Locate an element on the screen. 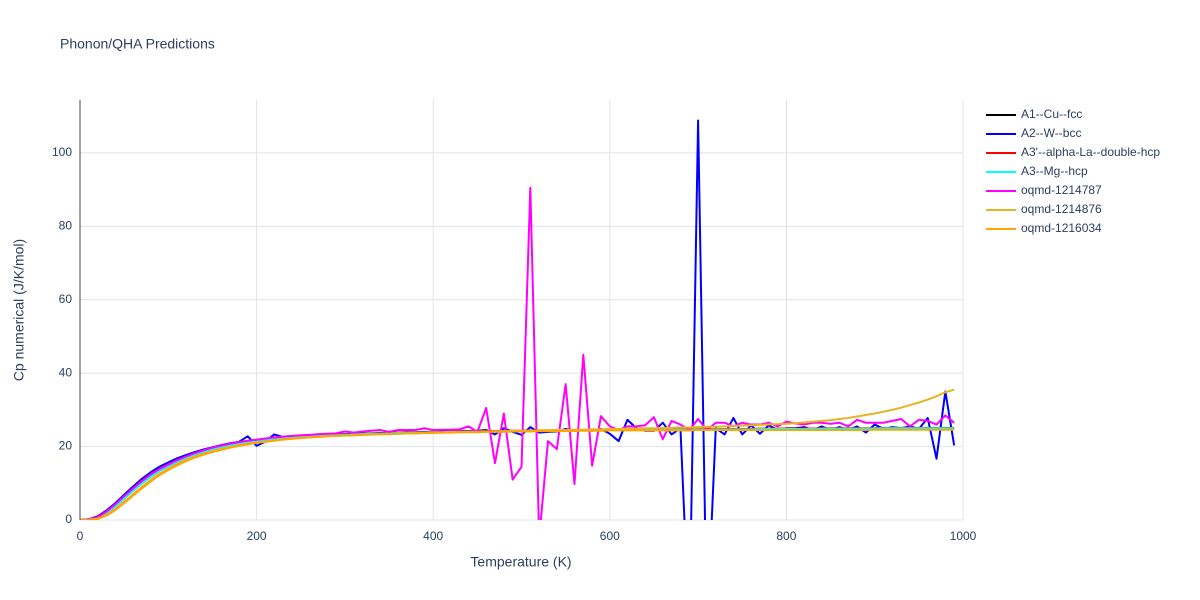 This screenshot has width=1200, height=600. legend-item: oqmd-1214787 is located at coordinates (1044, 190).